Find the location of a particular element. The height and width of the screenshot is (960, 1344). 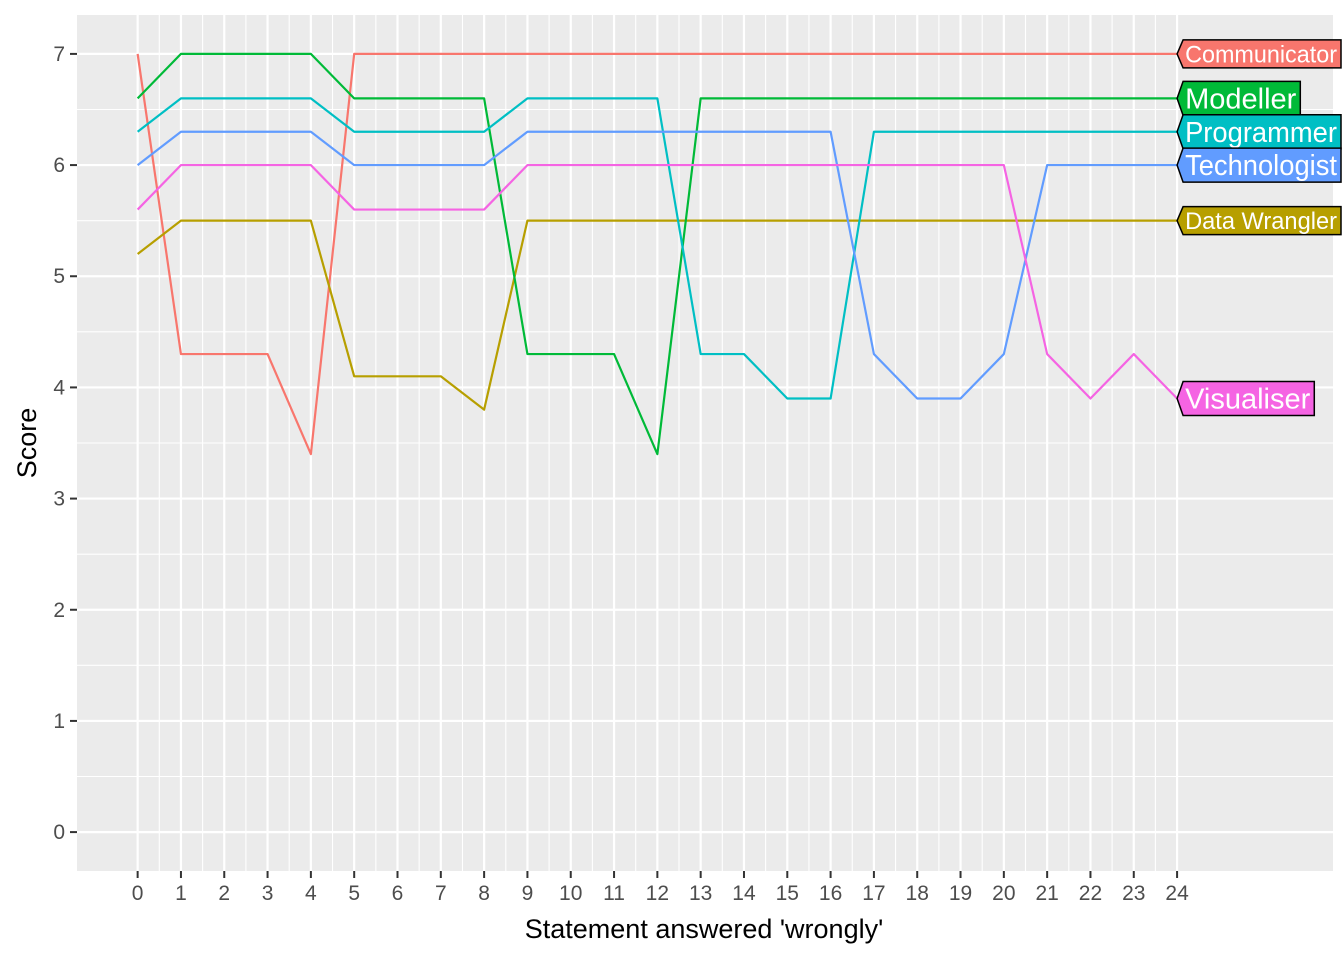

y-tick-label: 3 is located at coordinates (59, 499).